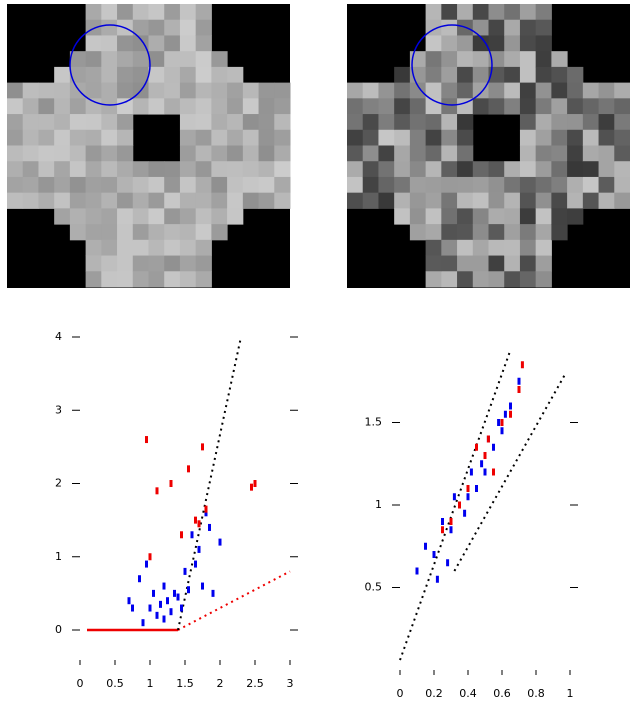 The width and height of the screenshot is (630, 716). Describe the element at coordinates (536, 693) in the screenshot. I see `x-tick-label: 0.8` at that location.